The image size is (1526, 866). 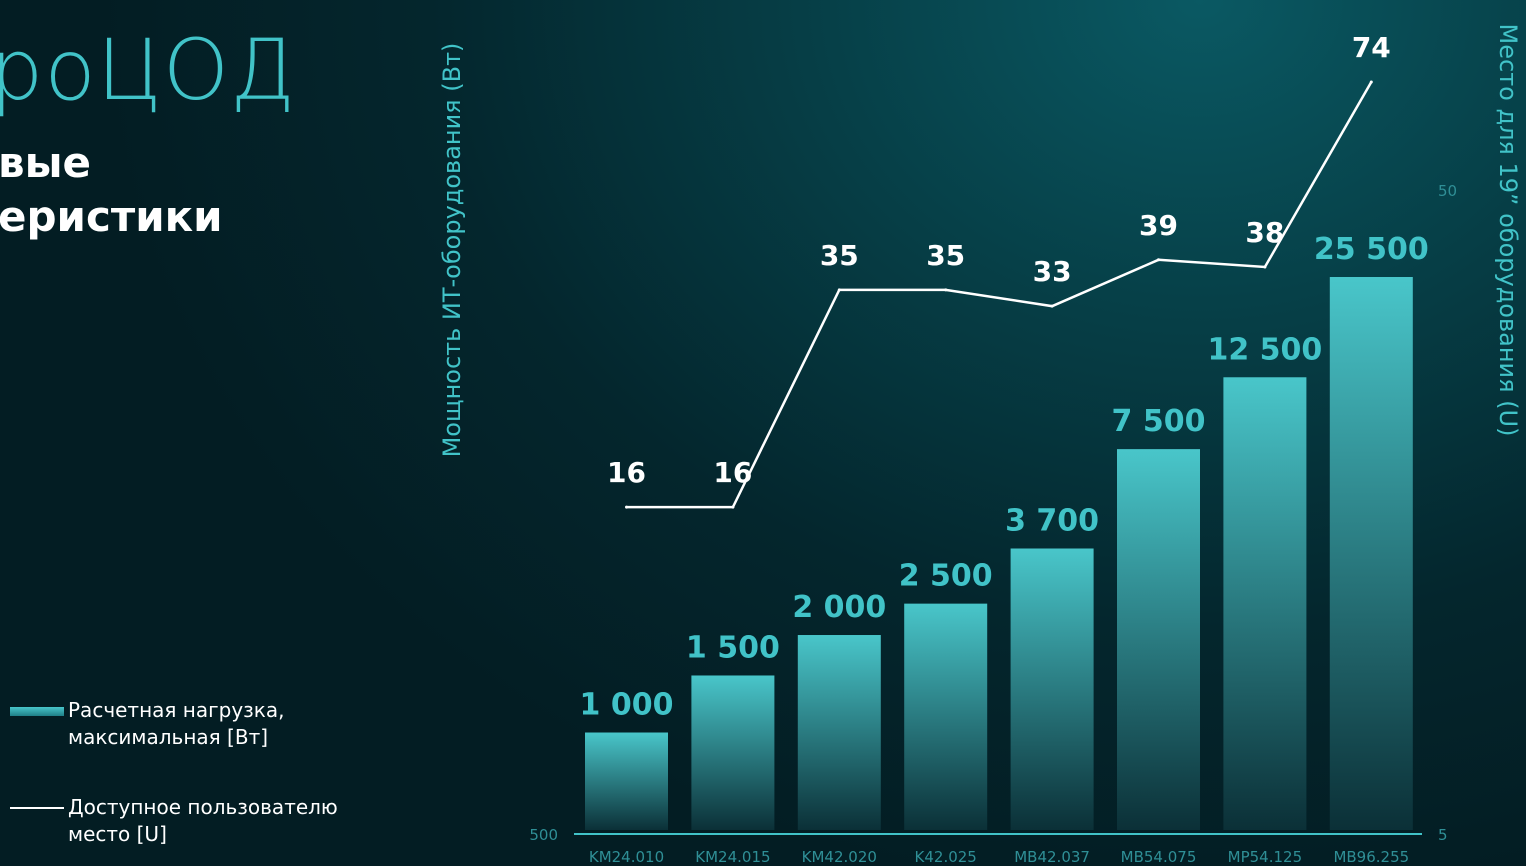 What do you see at coordinates (1447, 191) in the screenshot?
I see `y-right-tick-label: 50` at bounding box center [1447, 191].